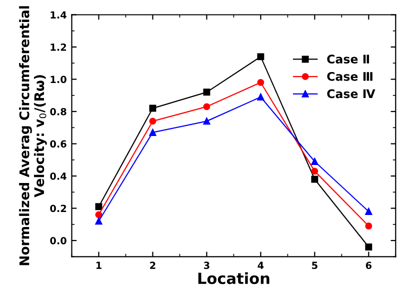  Describe the element at coordinates (369, 266) in the screenshot. I see `x-tick-label: 6` at that location.